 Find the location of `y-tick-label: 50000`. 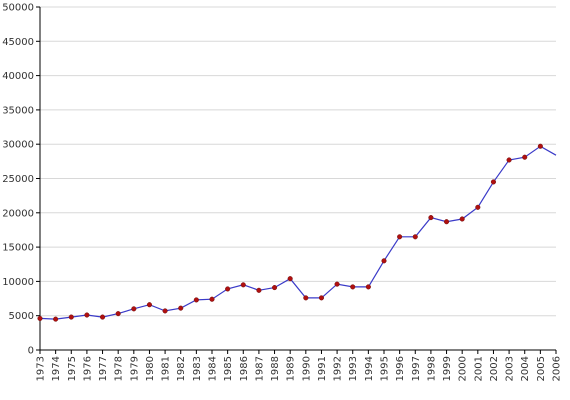

y-tick-label: 50000 is located at coordinates (18, 8).